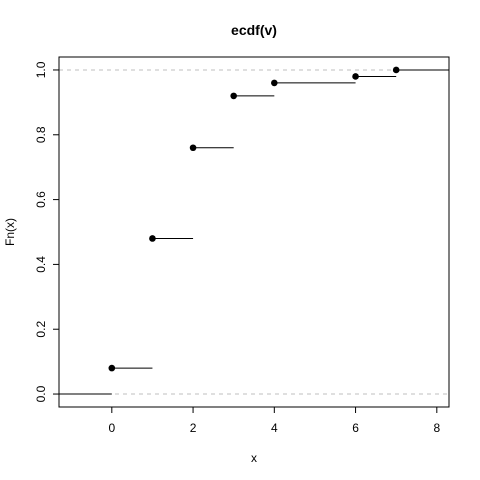 Image resolution: width=480 pixels, height=480 pixels. What do you see at coordinates (41, 69) in the screenshot?
I see `y-tick-label-5: 1.0` at bounding box center [41, 69].